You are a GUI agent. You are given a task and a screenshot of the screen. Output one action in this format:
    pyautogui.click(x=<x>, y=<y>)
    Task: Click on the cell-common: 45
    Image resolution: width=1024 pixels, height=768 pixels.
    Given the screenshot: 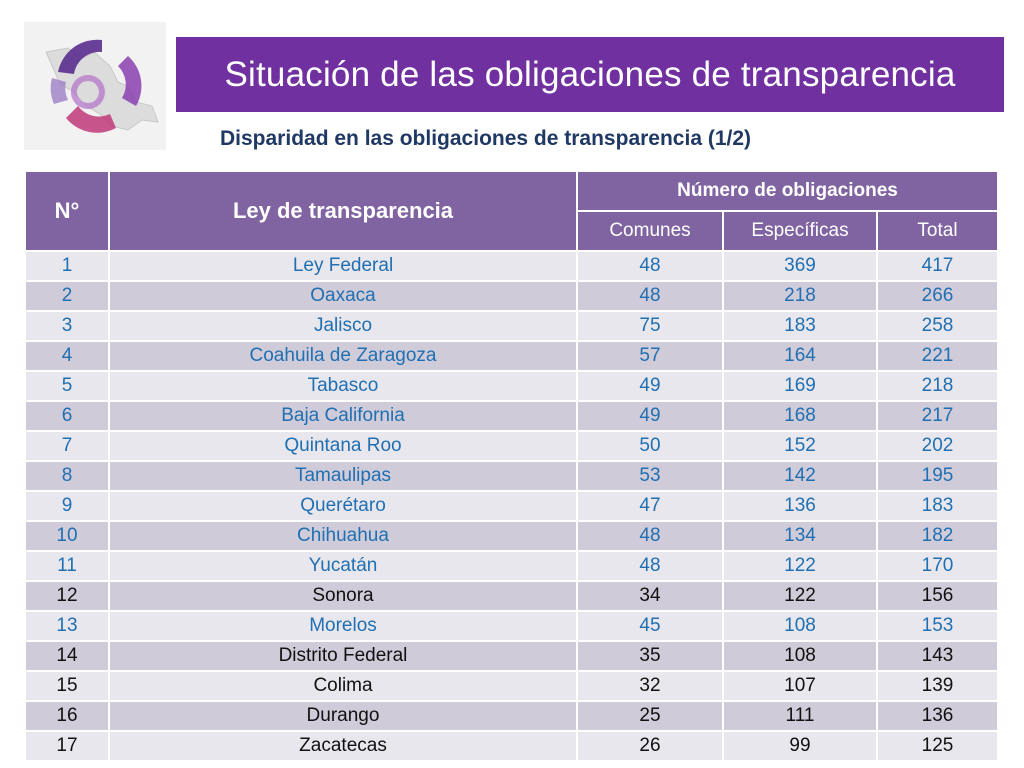 What is the action you would take?
    pyautogui.click(x=650, y=626)
    